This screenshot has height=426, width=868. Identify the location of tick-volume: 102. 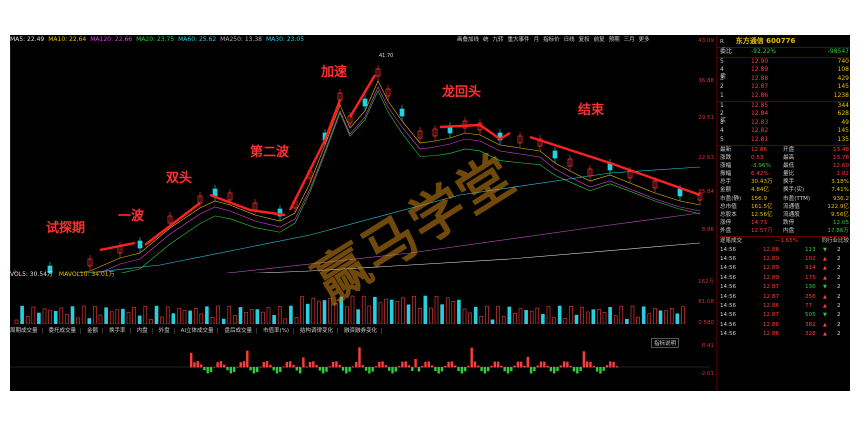
(810, 258).